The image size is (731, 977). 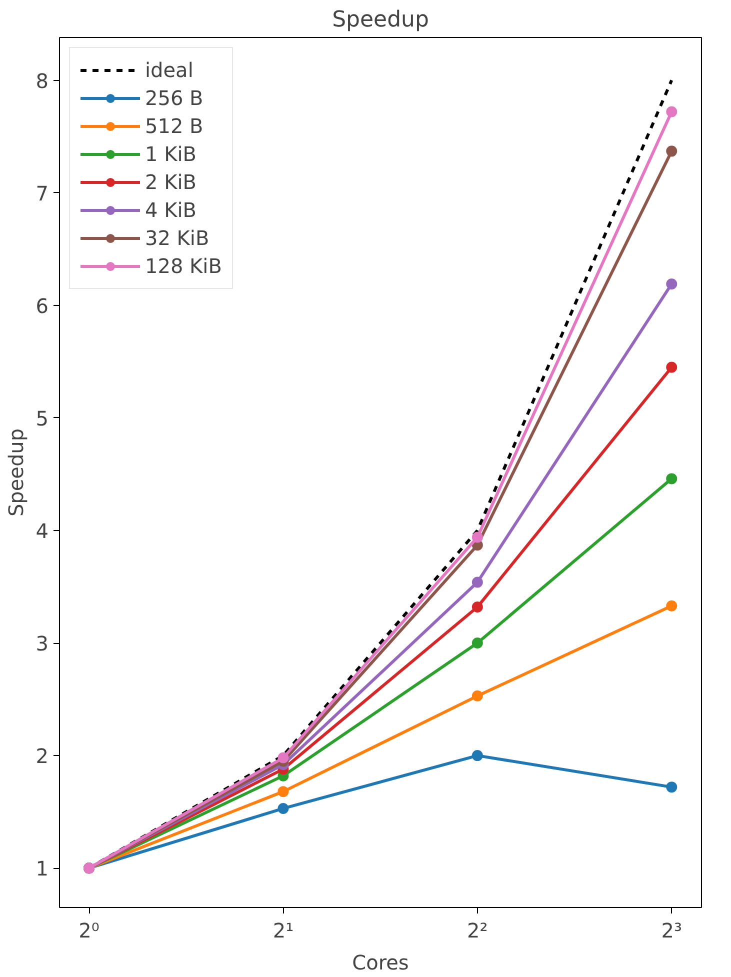 What do you see at coordinates (170, 154) in the screenshot?
I see `legend-label: 1 KiB` at bounding box center [170, 154].